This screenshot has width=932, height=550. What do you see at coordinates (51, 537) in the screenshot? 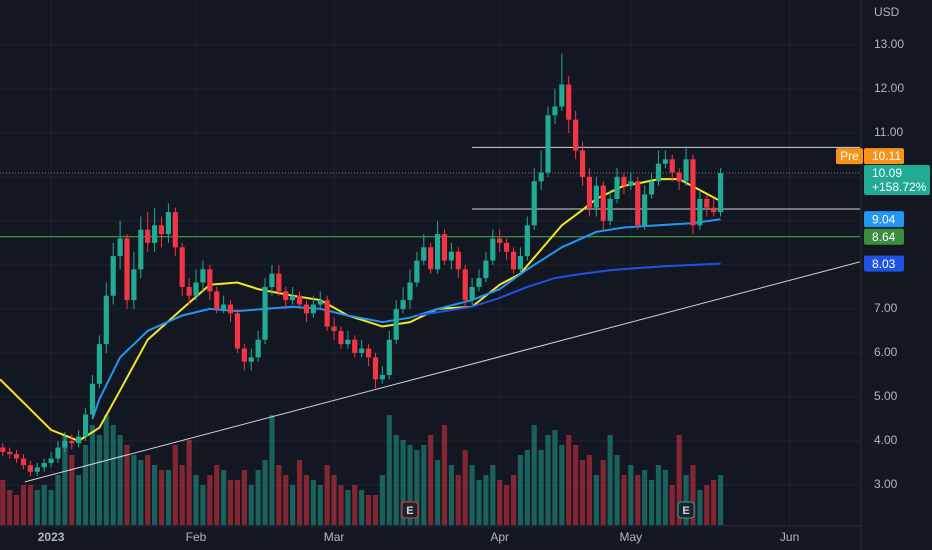
I see `x-tick-label: 2023` at bounding box center [51, 537].